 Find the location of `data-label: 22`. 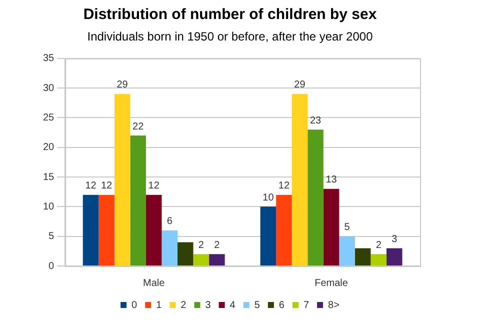

data-label: 22 is located at coordinates (138, 126).